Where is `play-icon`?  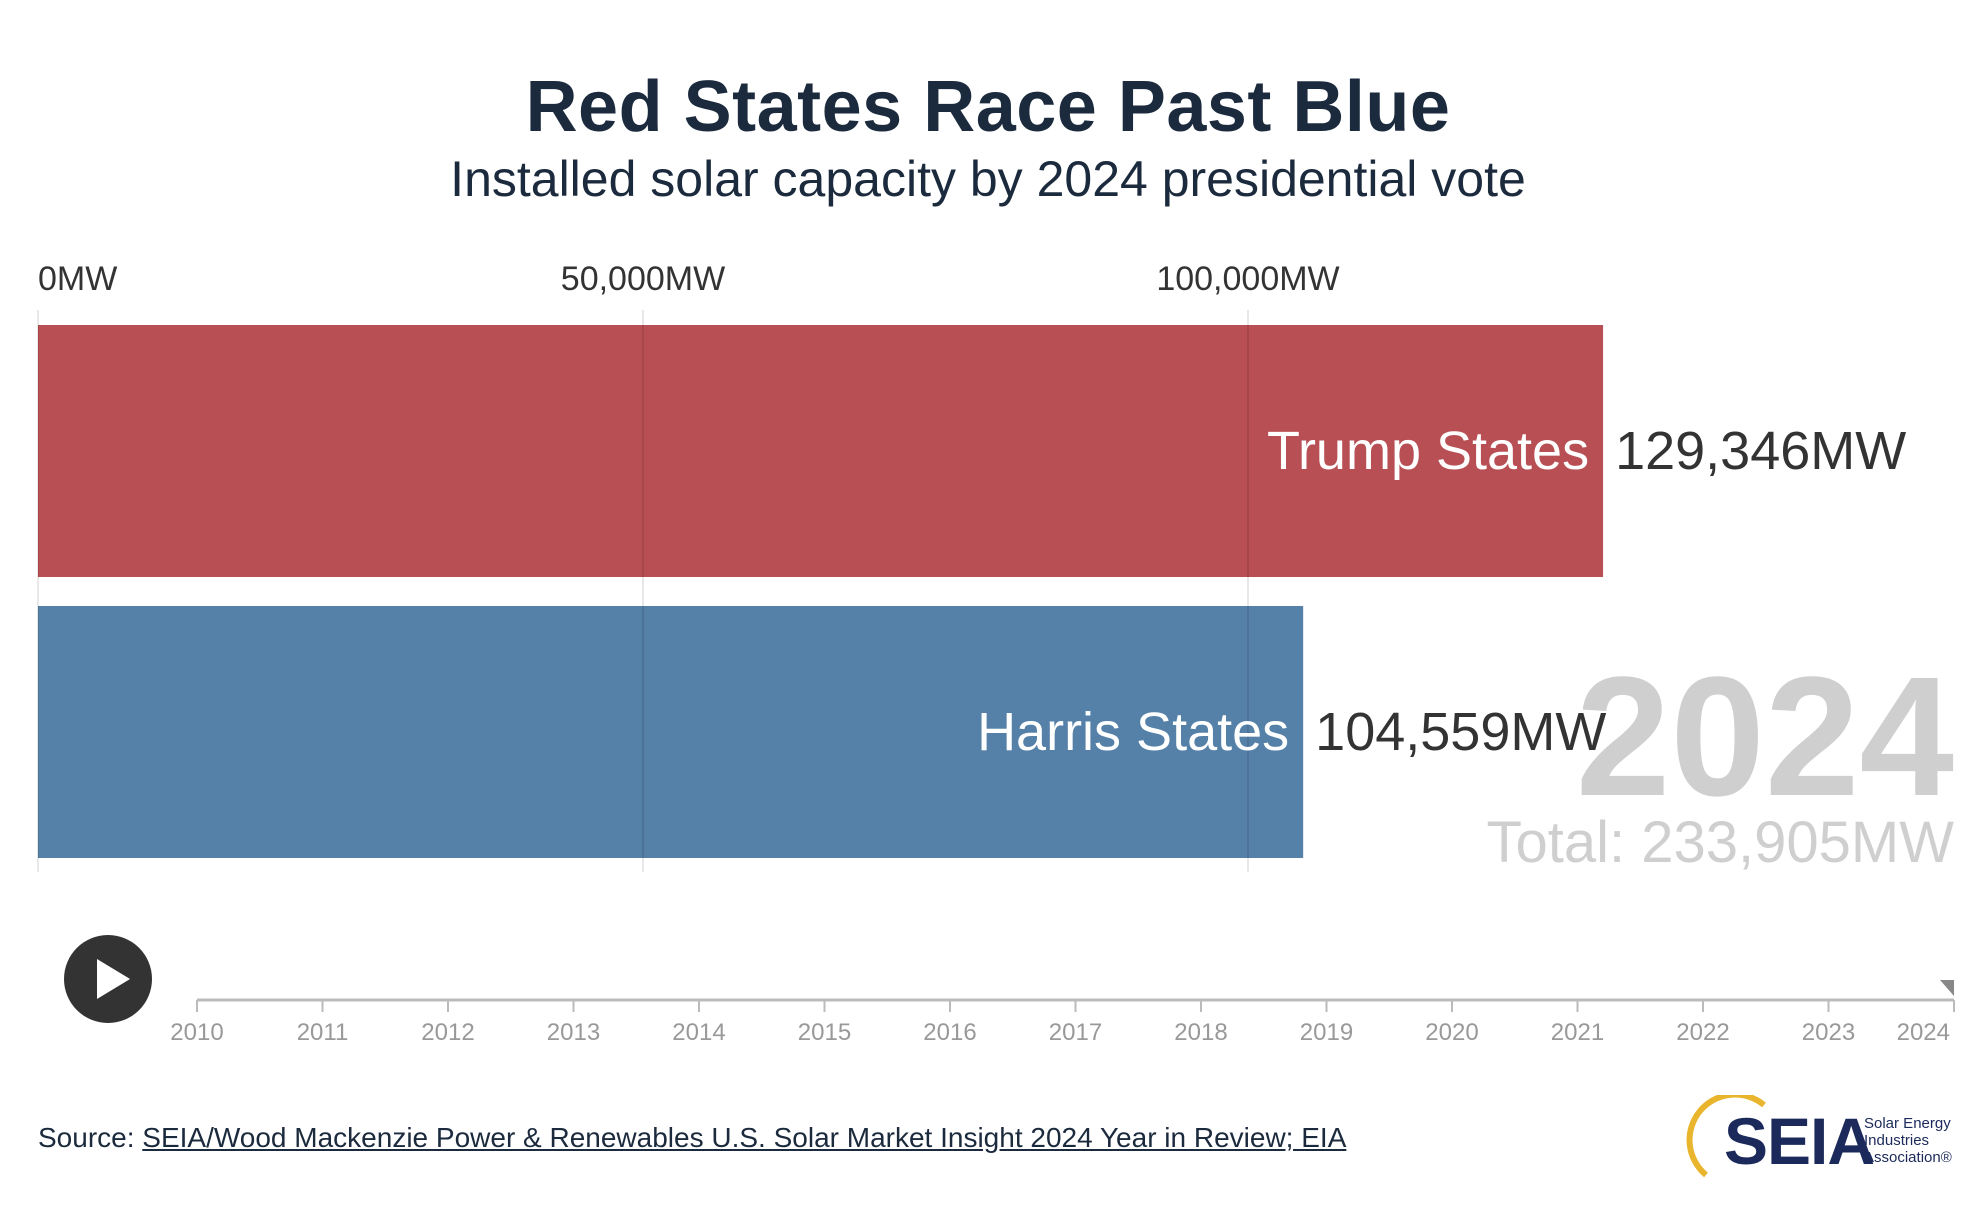 play-icon is located at coordinates (113, 979).